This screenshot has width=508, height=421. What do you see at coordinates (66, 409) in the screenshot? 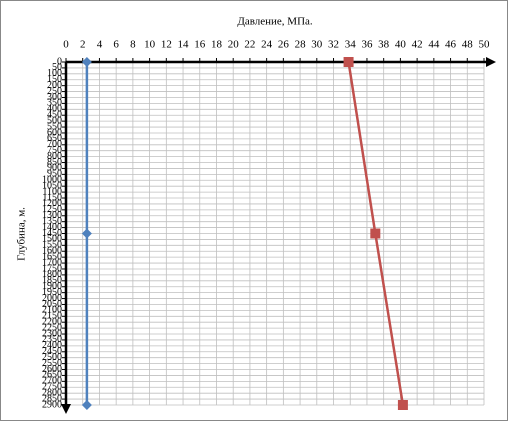
I see `y-axis-arrow` at bounding box center [66, 409].